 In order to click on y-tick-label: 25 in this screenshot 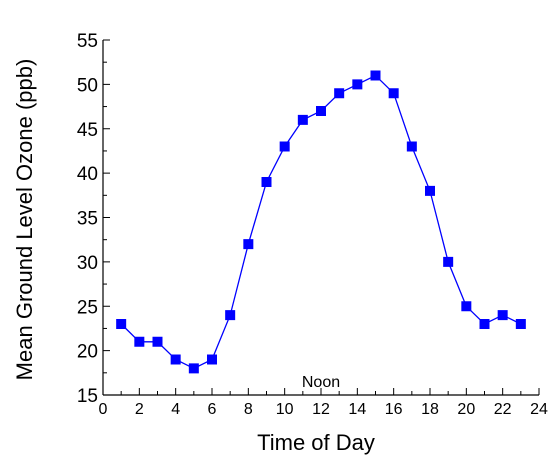, I will do `click(87, 307)`.